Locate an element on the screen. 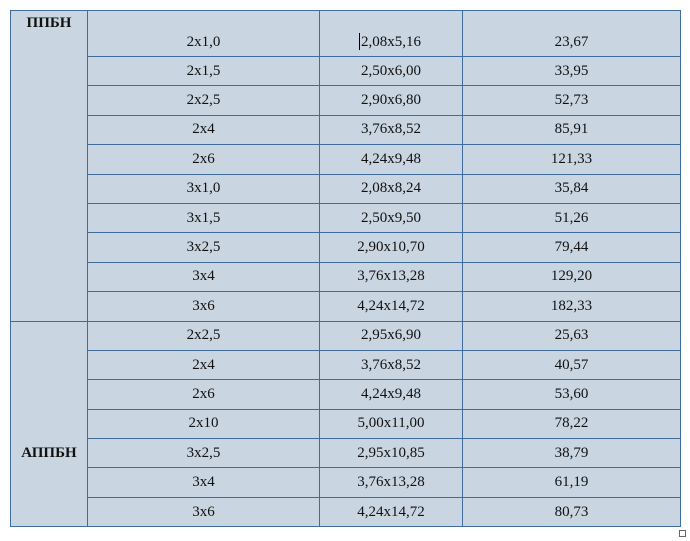  table-row: 3x4 3,76x13,28 129,20 is located at coordinates (346, 277).